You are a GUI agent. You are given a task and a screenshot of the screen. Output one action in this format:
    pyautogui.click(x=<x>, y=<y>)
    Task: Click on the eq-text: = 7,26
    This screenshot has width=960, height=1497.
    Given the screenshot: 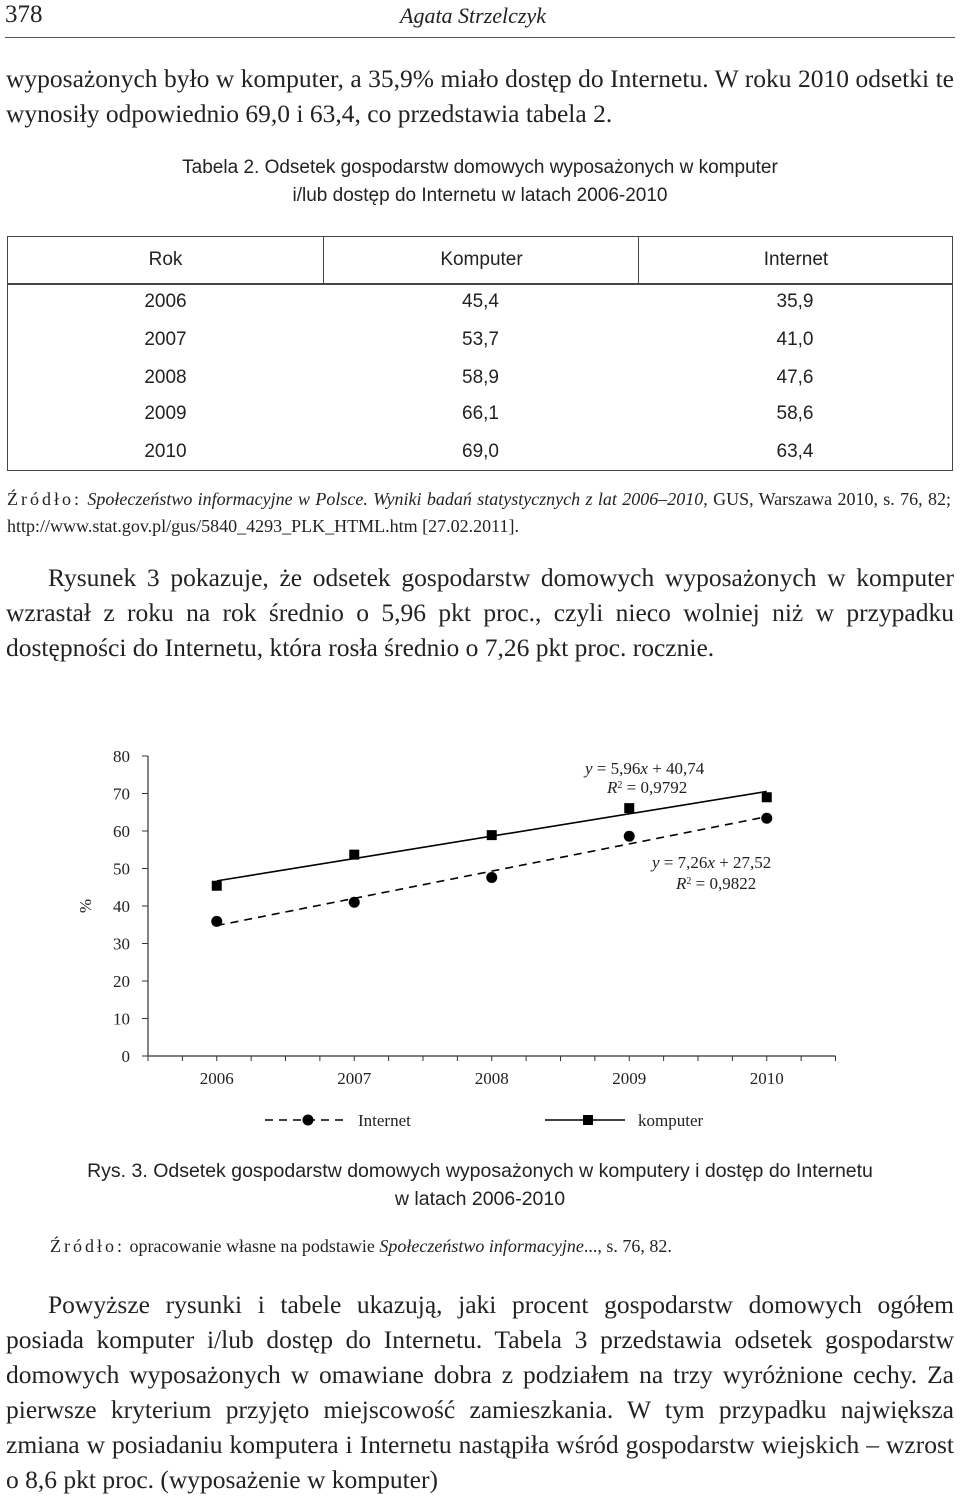 What is the action you would take?
    pyautogui.click(x=684, y=862)
    